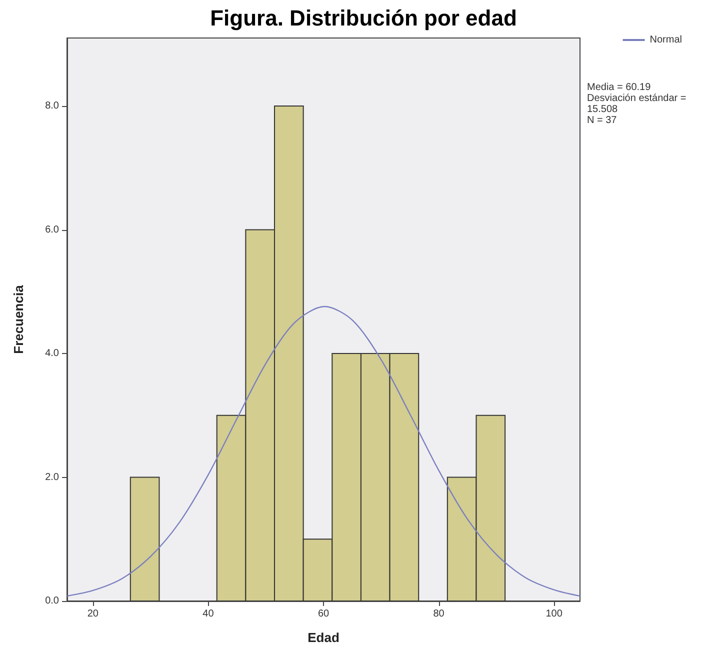 The height and width of the screenshot is (654, 727). Describe the element at coordinates (619, 87) in the screenshot. I see `text: Media = 60.19` at that location.